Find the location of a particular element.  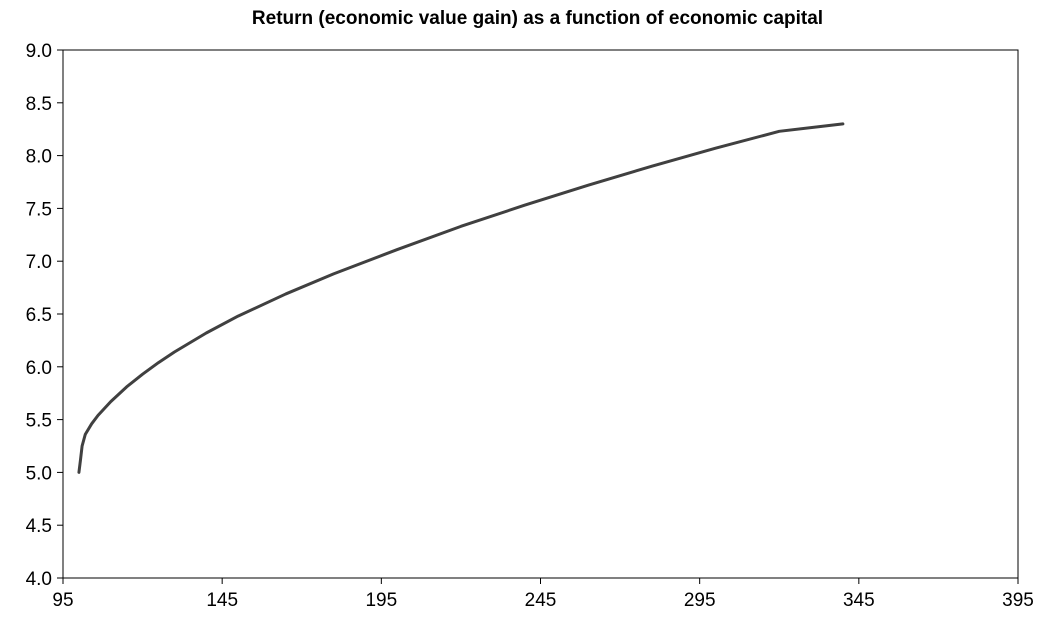

y-tick-label: 8.5 is located at coordinates (39, 104).